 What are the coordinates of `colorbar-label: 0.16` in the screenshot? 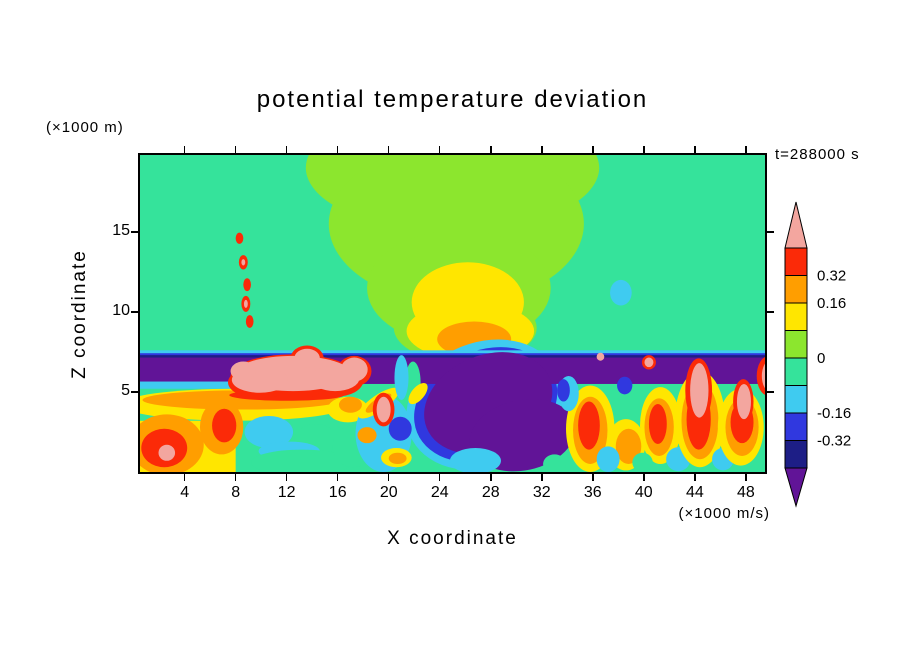 It's located at (831, 303).